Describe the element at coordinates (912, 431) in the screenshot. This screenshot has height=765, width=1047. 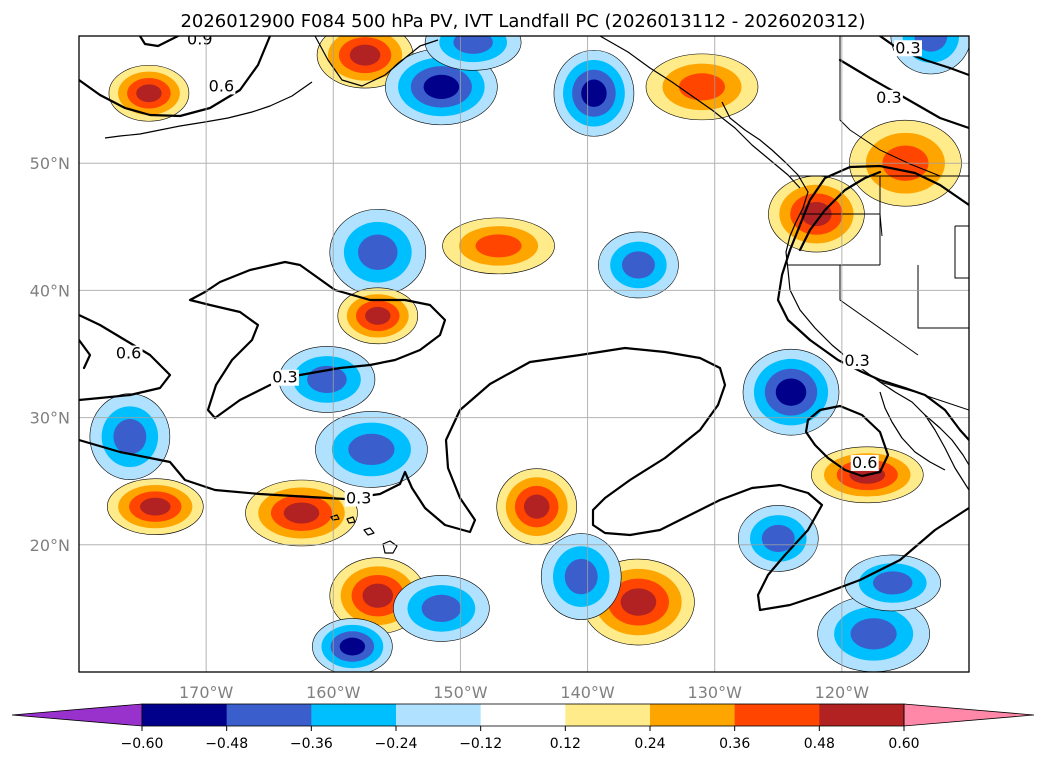
I see `baja-california-coastline` at that location.